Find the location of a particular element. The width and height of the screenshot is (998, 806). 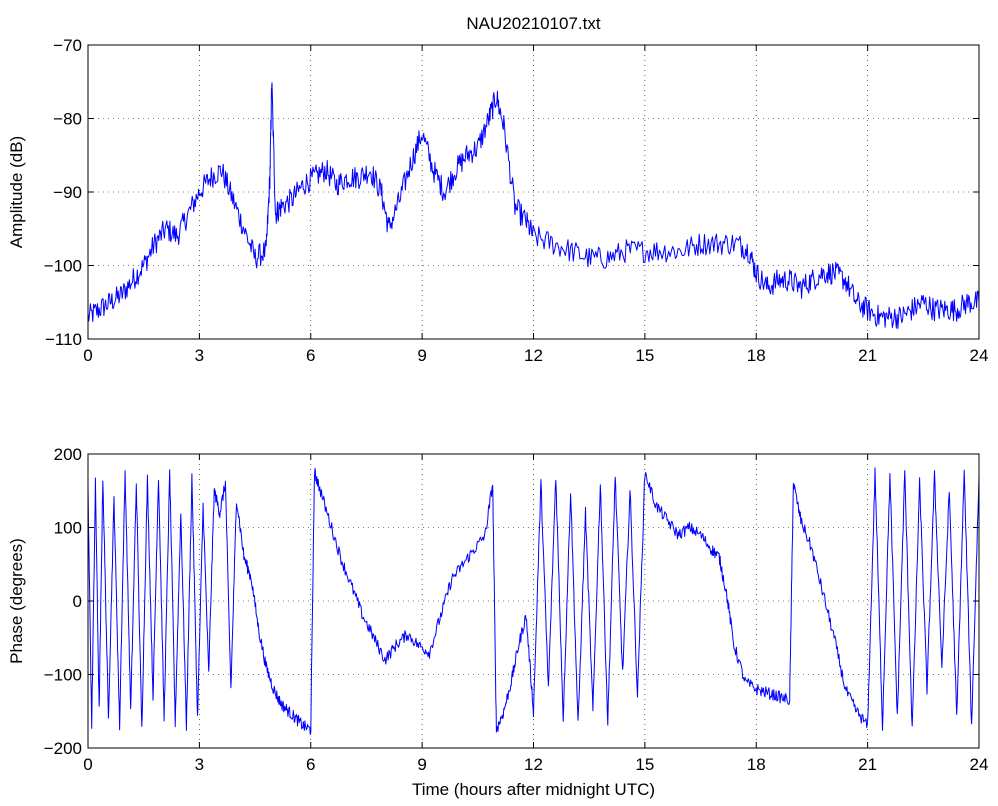

phase-xtick-label-7: 21 is located at coordinates (867, 764).